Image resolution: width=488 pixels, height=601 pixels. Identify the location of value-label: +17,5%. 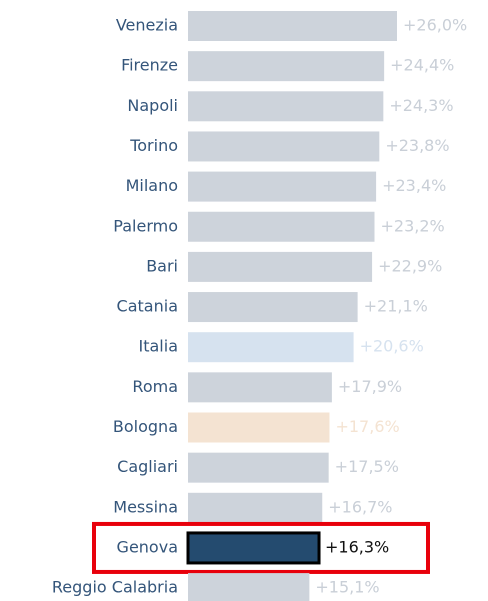
(367, 466).